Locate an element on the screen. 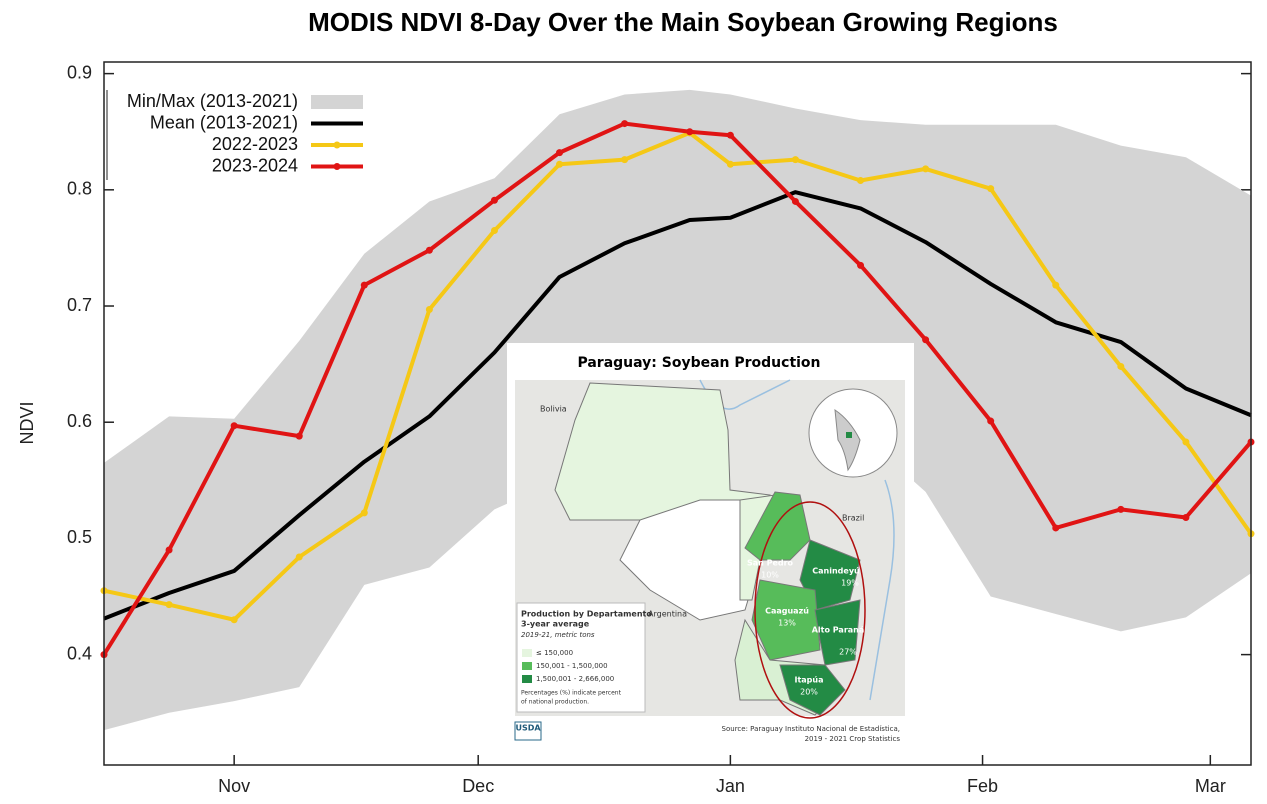  region-itapua is located at coordinates (812, 690).